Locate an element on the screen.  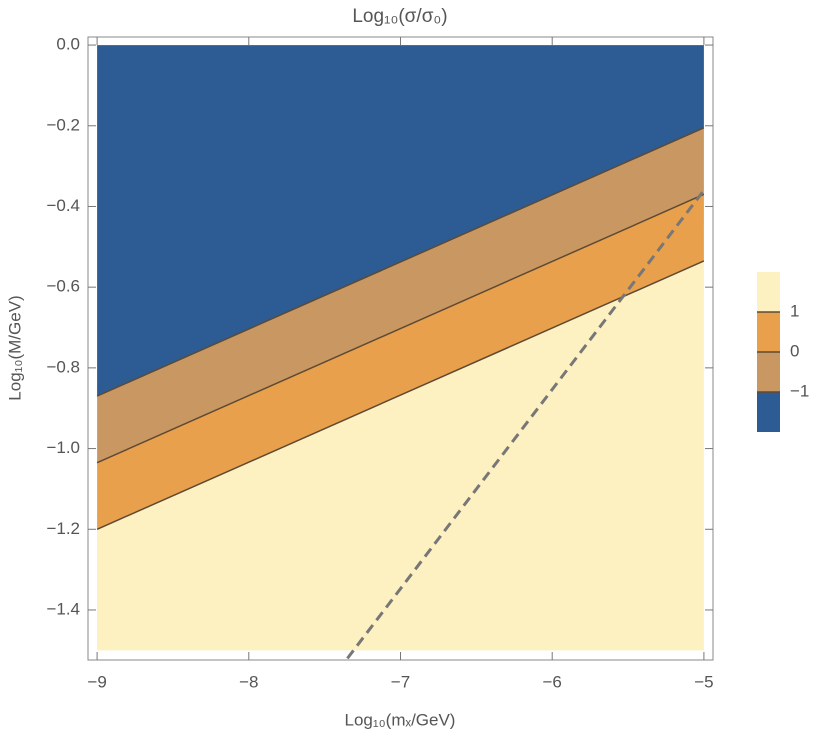
x-tick-label: −7 is located at coordinates (400, 681).